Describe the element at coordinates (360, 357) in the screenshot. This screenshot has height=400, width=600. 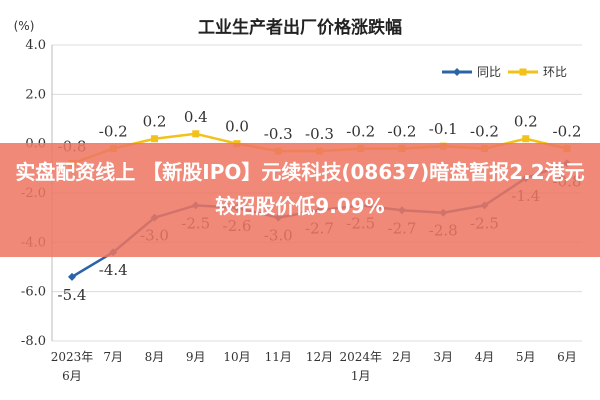
I see `x-tick-label: 2024年` at that location.